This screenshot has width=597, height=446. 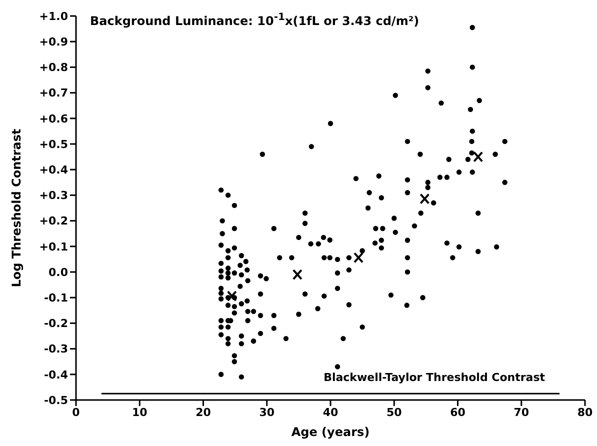 I want to click on chart-title: Background Luminance: 10$^{-1}$x(1fL or 3.43 cd/m²), so click(x=255, y=20).